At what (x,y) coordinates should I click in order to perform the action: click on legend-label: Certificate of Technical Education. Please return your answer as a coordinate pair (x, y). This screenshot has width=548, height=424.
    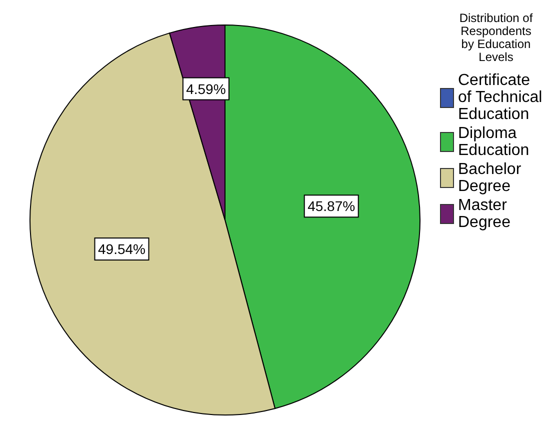
    Looking at the image, I should click on (501, 97).